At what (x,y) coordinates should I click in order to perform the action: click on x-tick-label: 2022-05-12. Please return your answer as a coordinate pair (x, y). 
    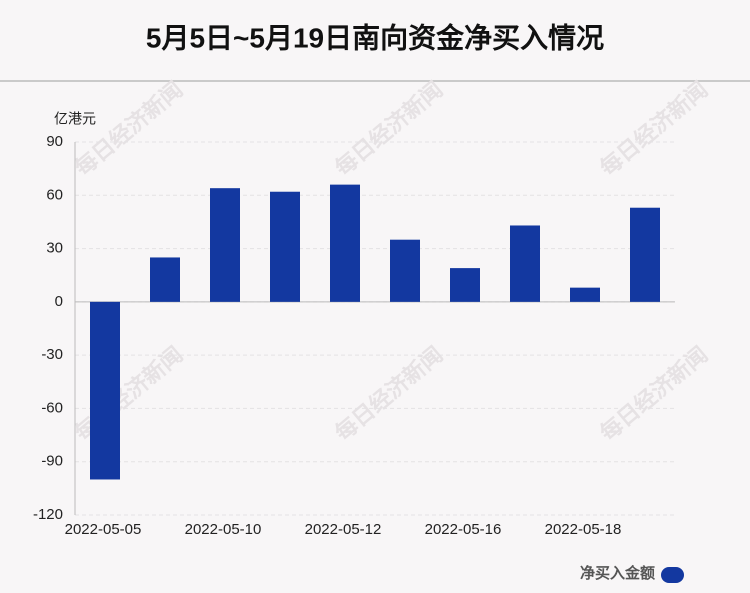
    Looking at the image, I should click on (343, 529).